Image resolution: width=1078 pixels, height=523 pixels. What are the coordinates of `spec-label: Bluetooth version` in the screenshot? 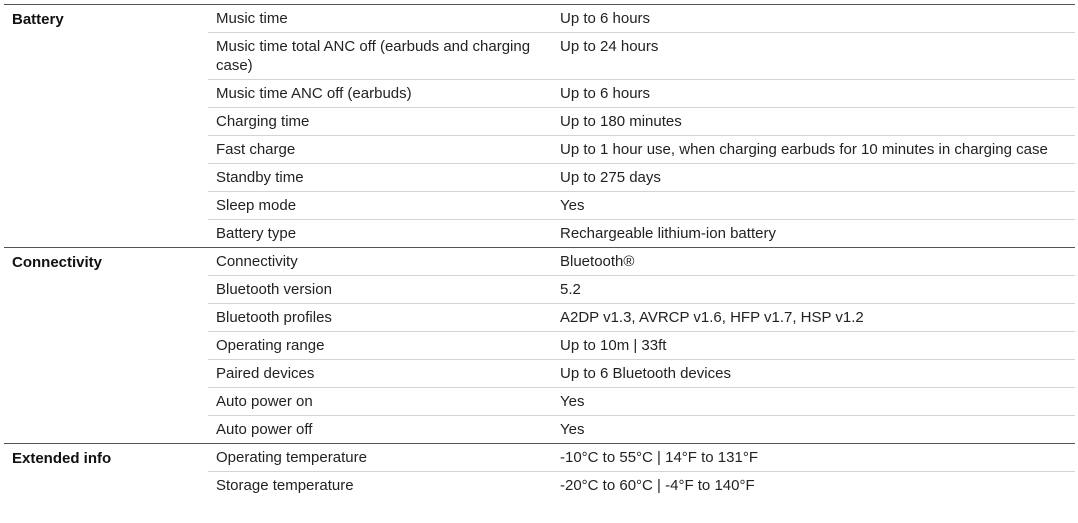 It's located at (380, 289).